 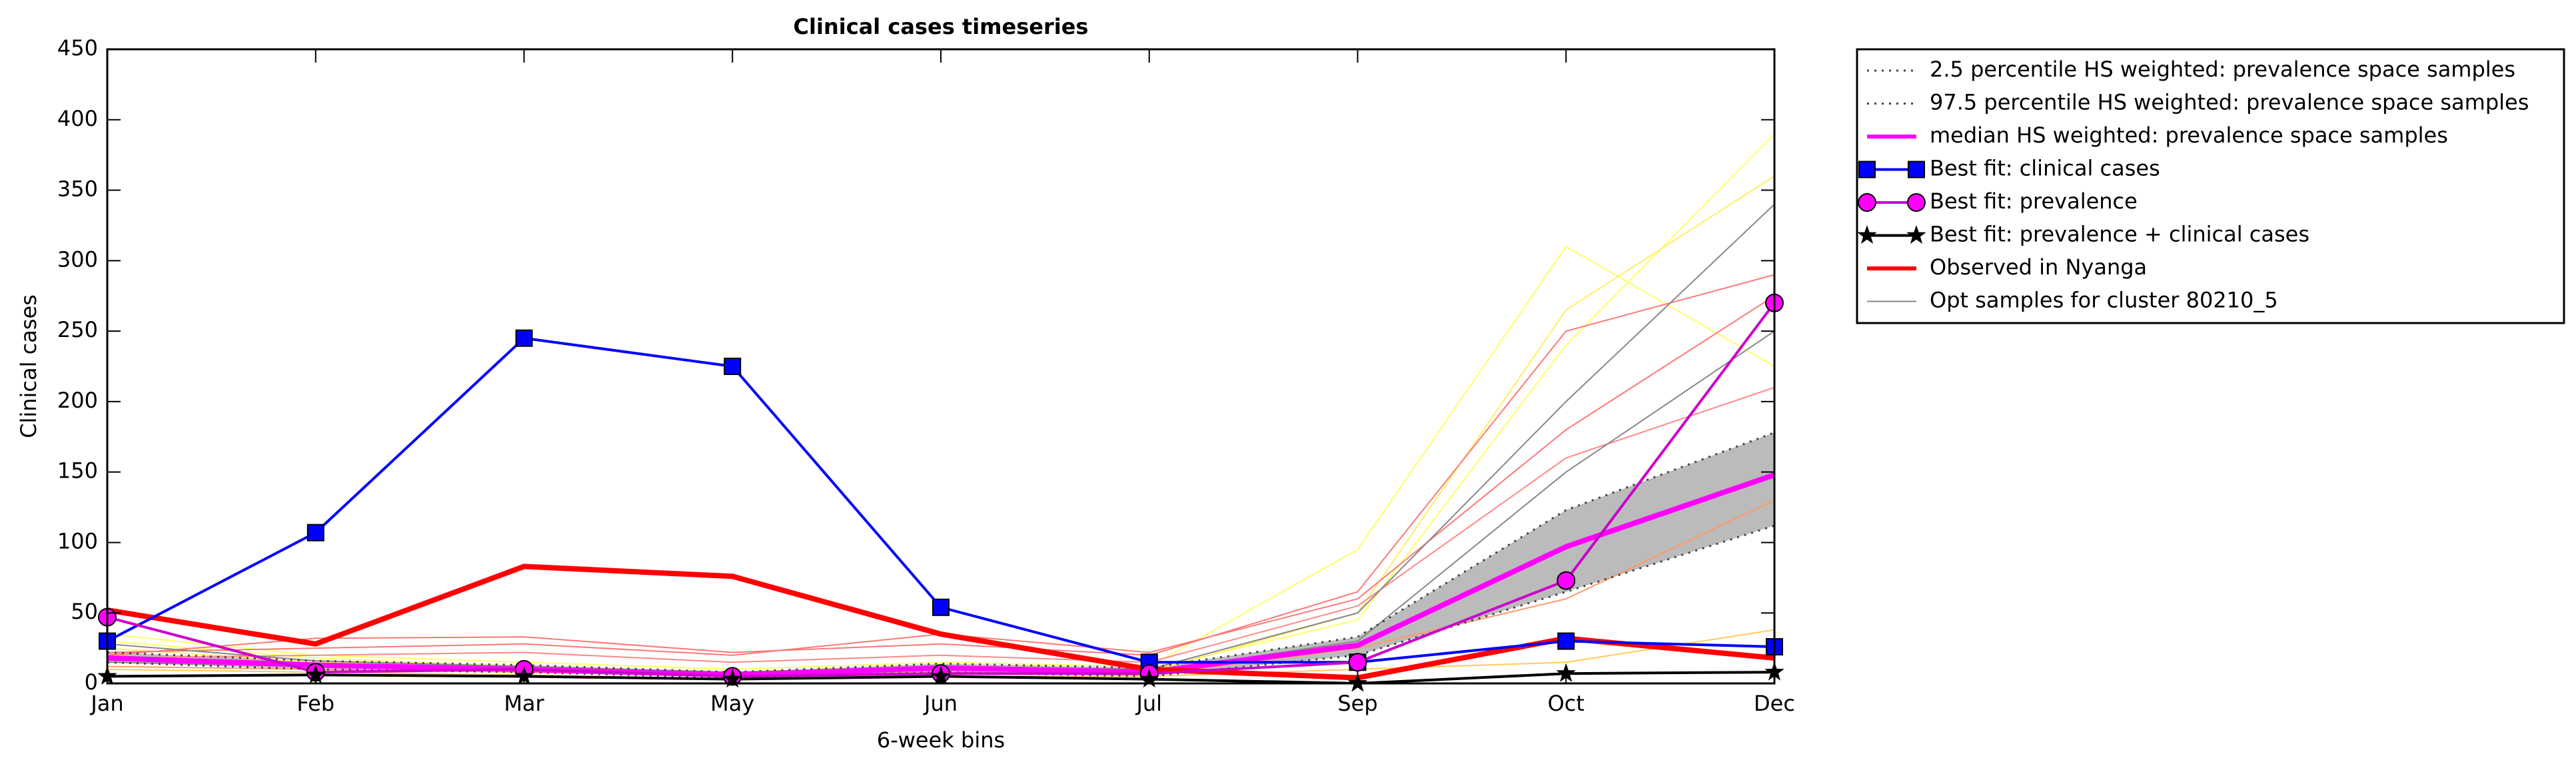 What do you see at coordinates (732, 703) in the screenshot?
I see `x-tick-label: May` at bounding box center [732, 703].